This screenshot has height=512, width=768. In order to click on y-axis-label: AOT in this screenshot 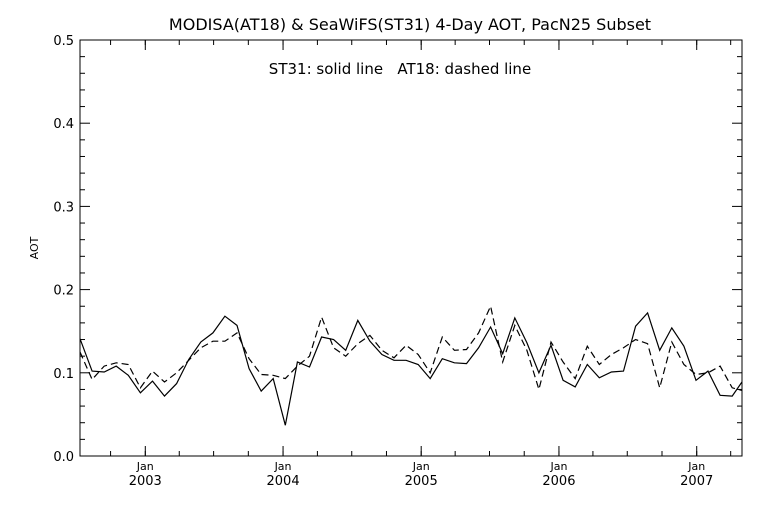, I will do `click(34, 247)`.